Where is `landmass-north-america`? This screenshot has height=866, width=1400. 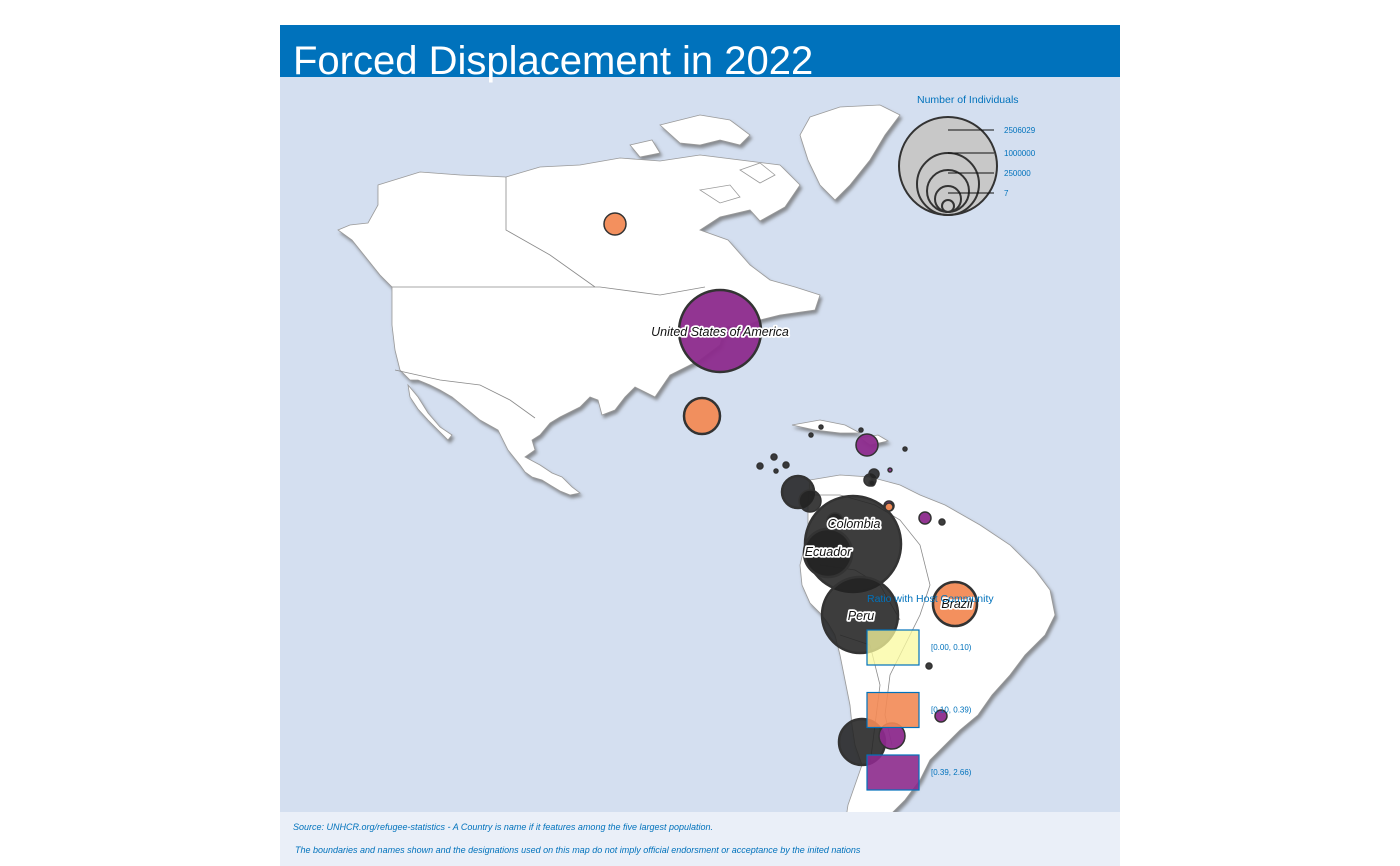 landmass-north-america is located at coordinates (579, 325).